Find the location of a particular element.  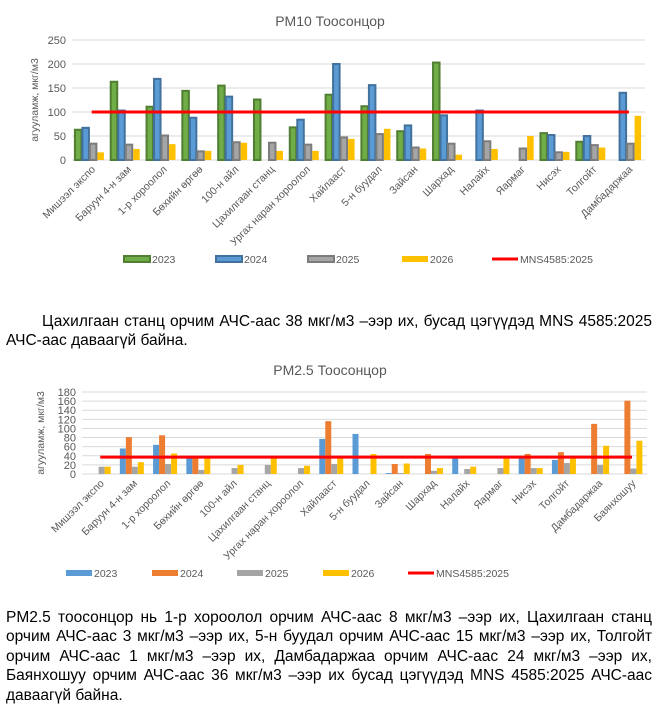

y-tick-label: 200 is located at coordinates (57, 65).